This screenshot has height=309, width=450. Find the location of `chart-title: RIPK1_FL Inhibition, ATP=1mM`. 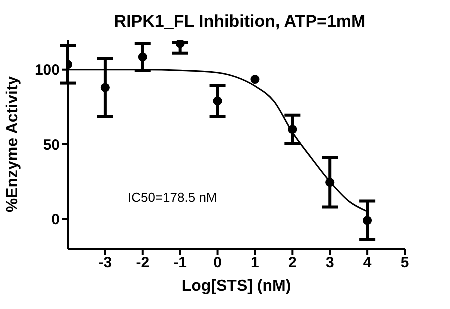

chart-title: RIPK1_FL Inhibition, ATP=1mM is located at coordinates (240, 22).